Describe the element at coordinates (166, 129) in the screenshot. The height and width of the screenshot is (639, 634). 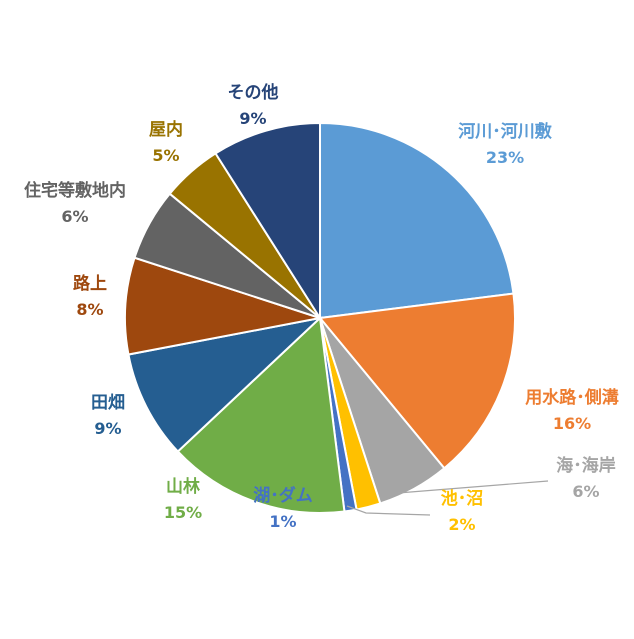
I see `slice-label: 屋内` at that location.